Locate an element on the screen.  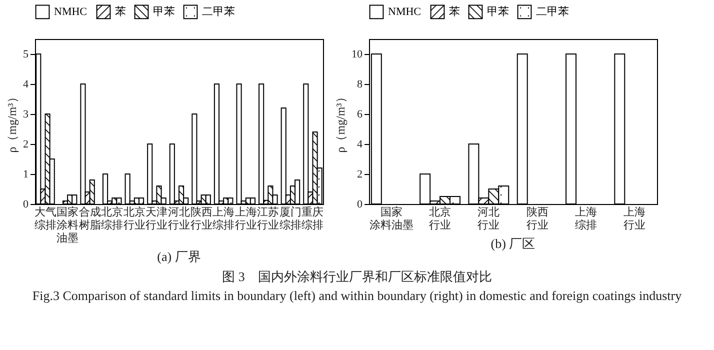
x-tick-label: 北京综排 is located at coordinates (112, 219).